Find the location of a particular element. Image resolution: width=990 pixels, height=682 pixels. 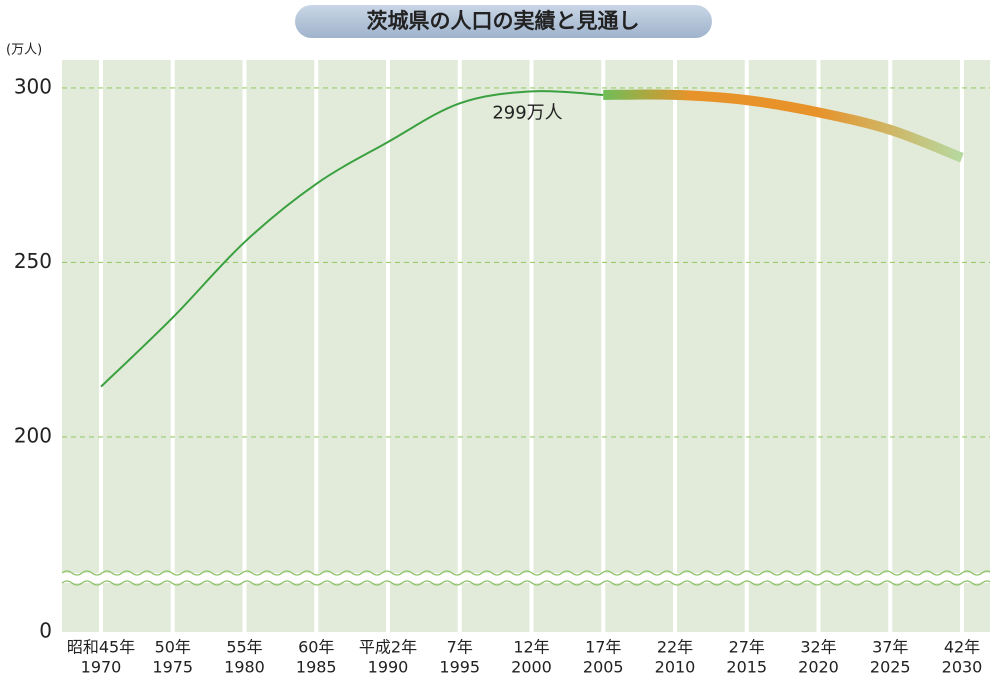

title-box is located at coordinates (503, 21).